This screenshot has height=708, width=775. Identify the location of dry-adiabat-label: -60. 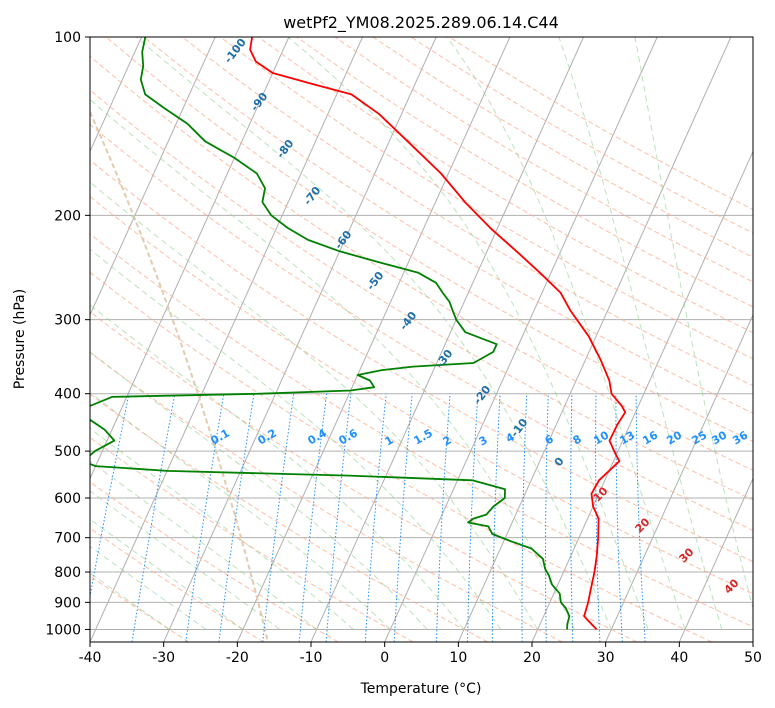
(343, 240).